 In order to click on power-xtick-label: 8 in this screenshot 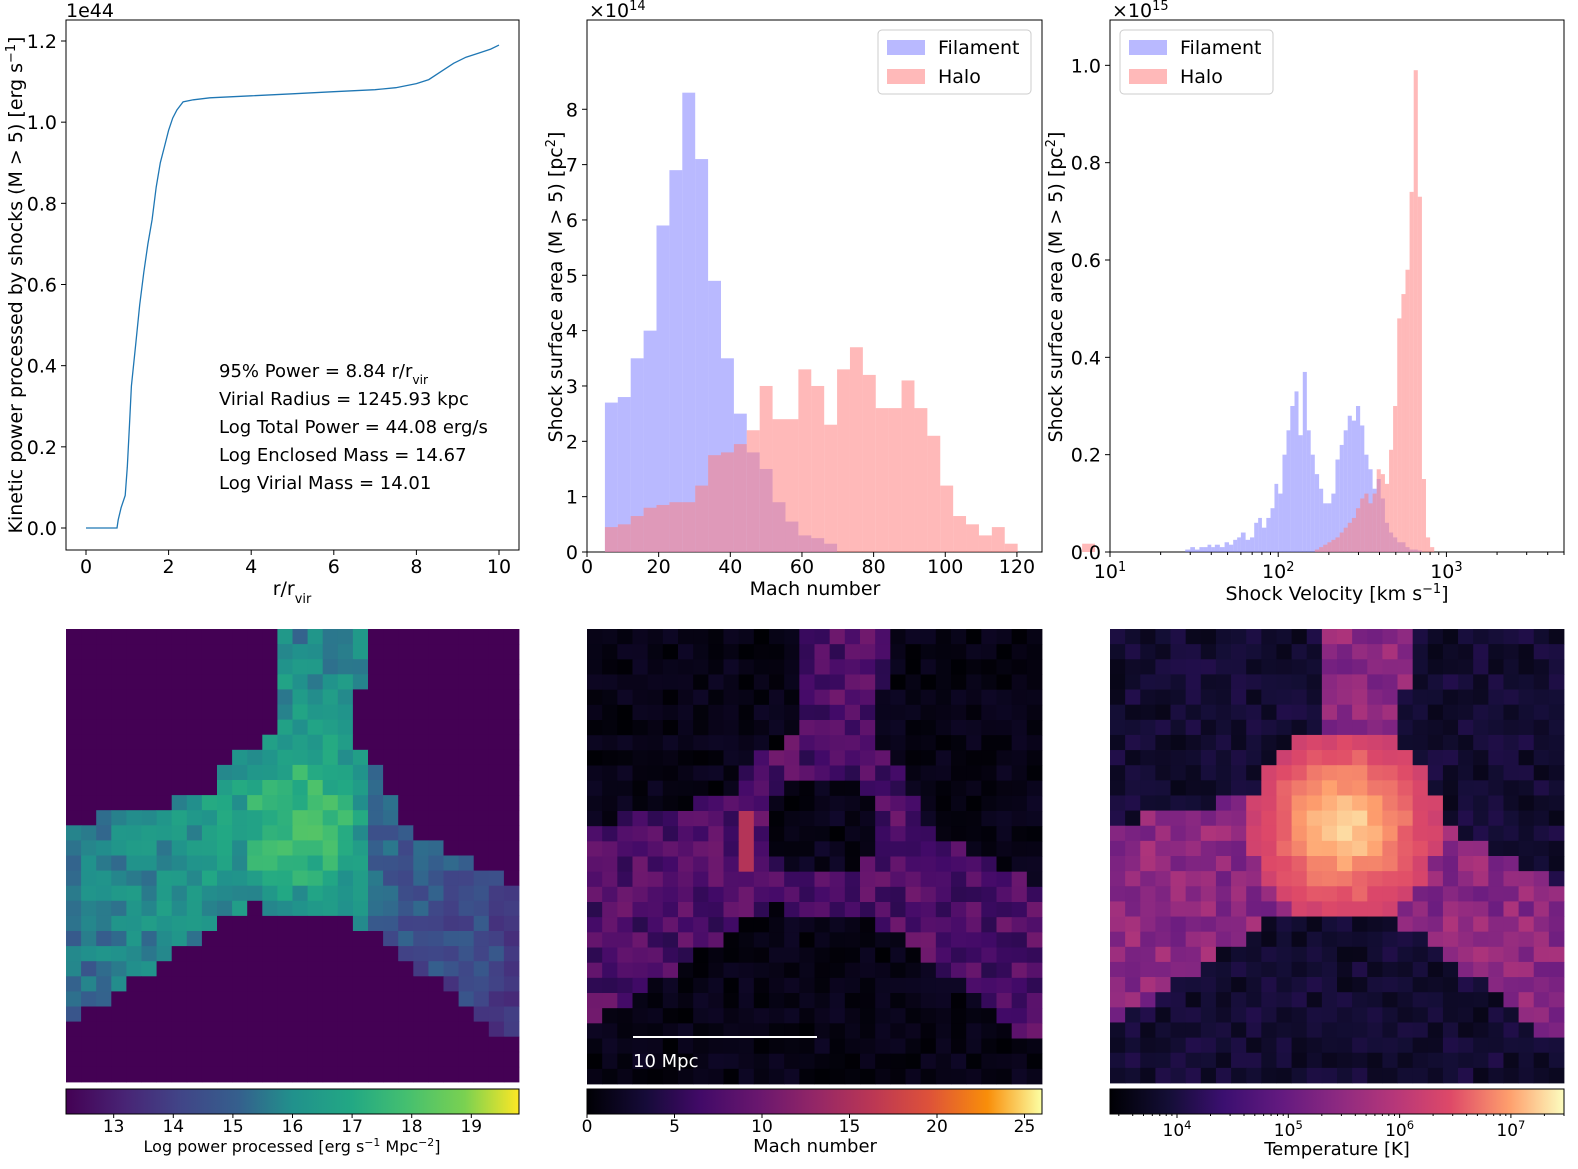, I will do `click(416, 567)`.